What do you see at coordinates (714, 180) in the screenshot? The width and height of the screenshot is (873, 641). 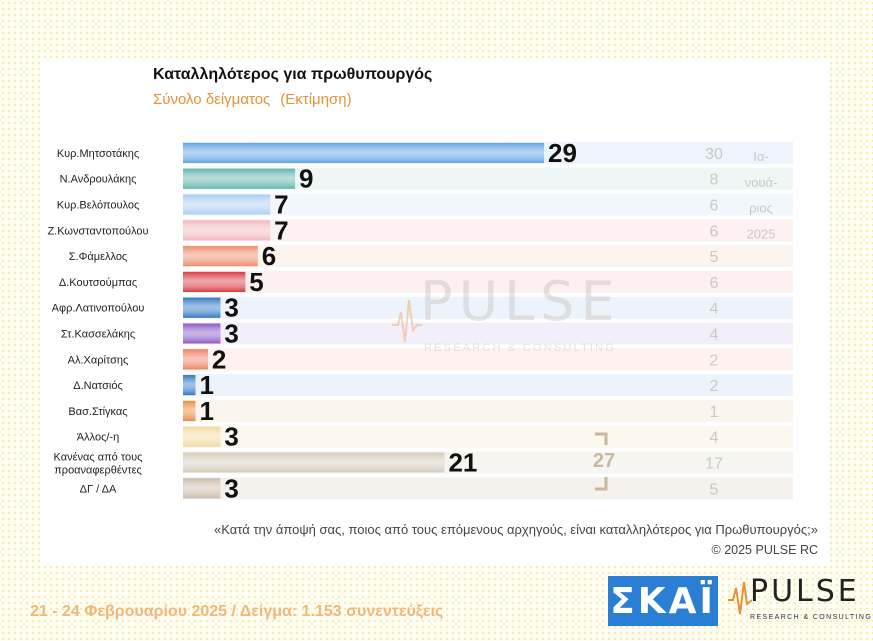 I see `previous-value: 8` at bounding box center [714, 180].